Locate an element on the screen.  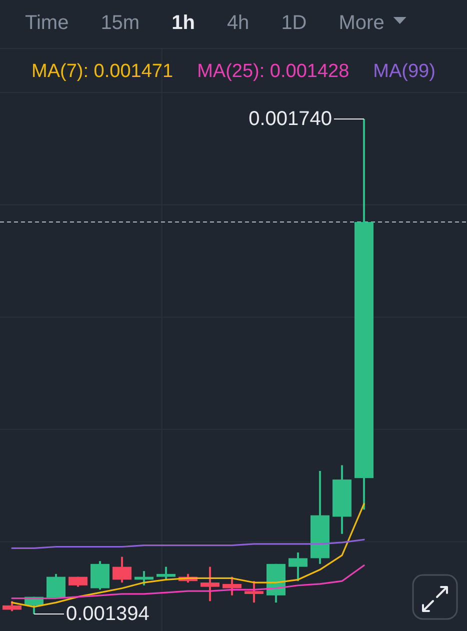
text: MA(7): 0.001471 is located at coordinates (103, 71).